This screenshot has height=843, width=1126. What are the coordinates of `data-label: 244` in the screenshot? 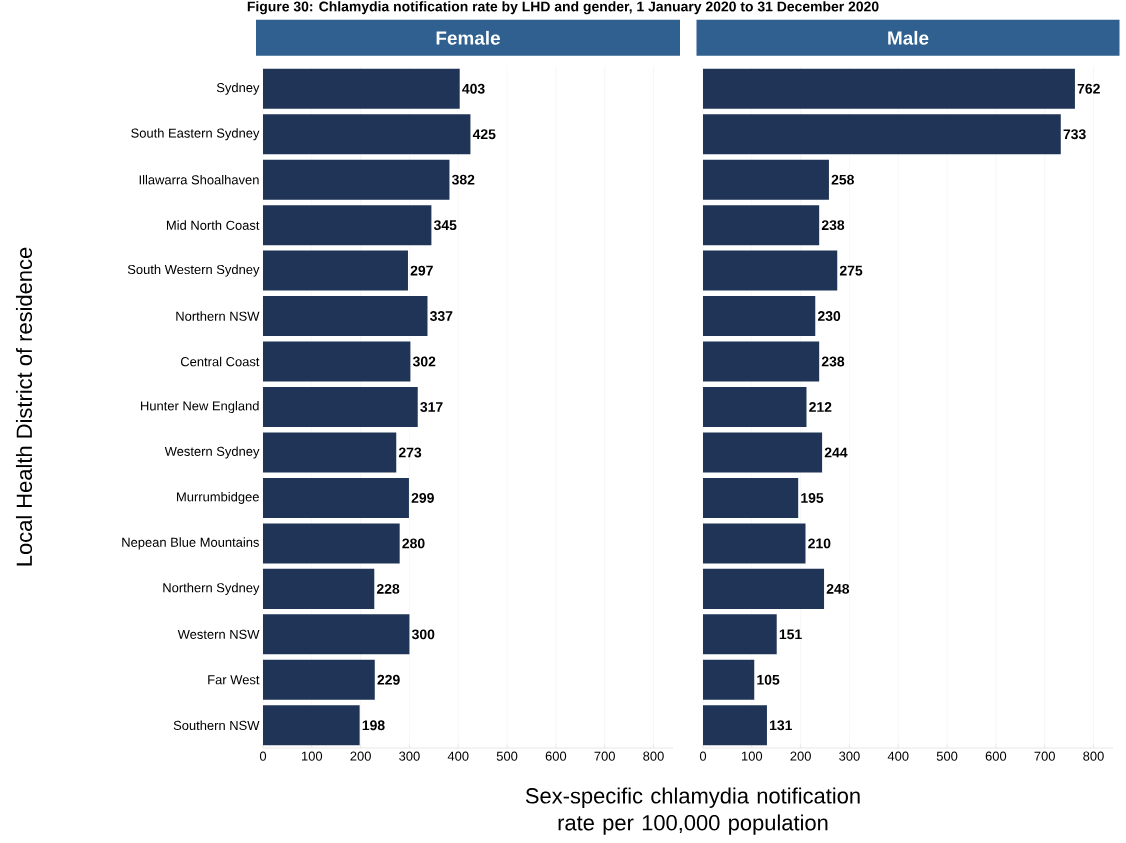 It's located at (836, 452).